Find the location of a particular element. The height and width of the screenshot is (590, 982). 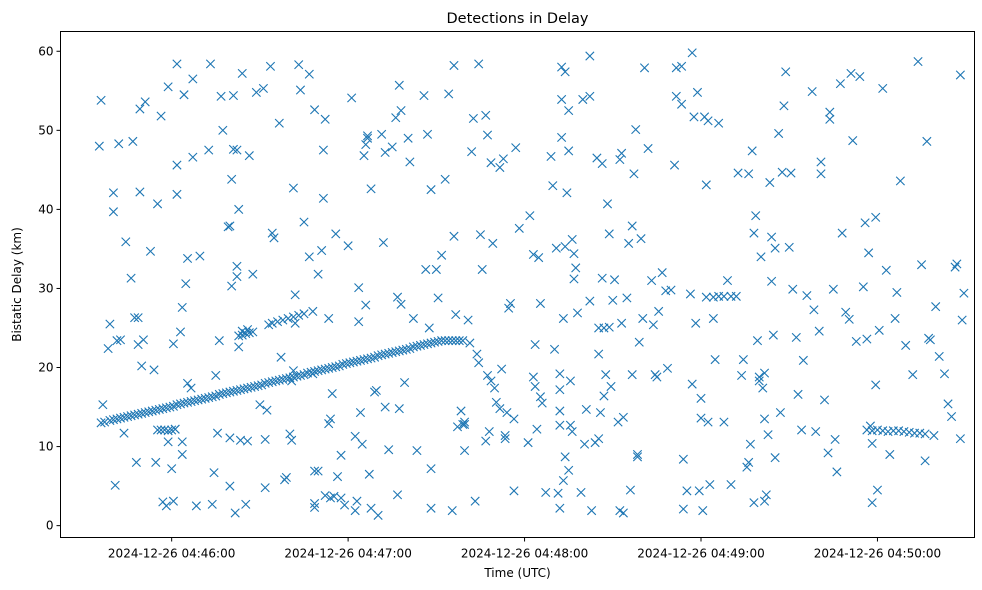

x-axis-label: Time (UTC) is located at coordinates (516, 573).